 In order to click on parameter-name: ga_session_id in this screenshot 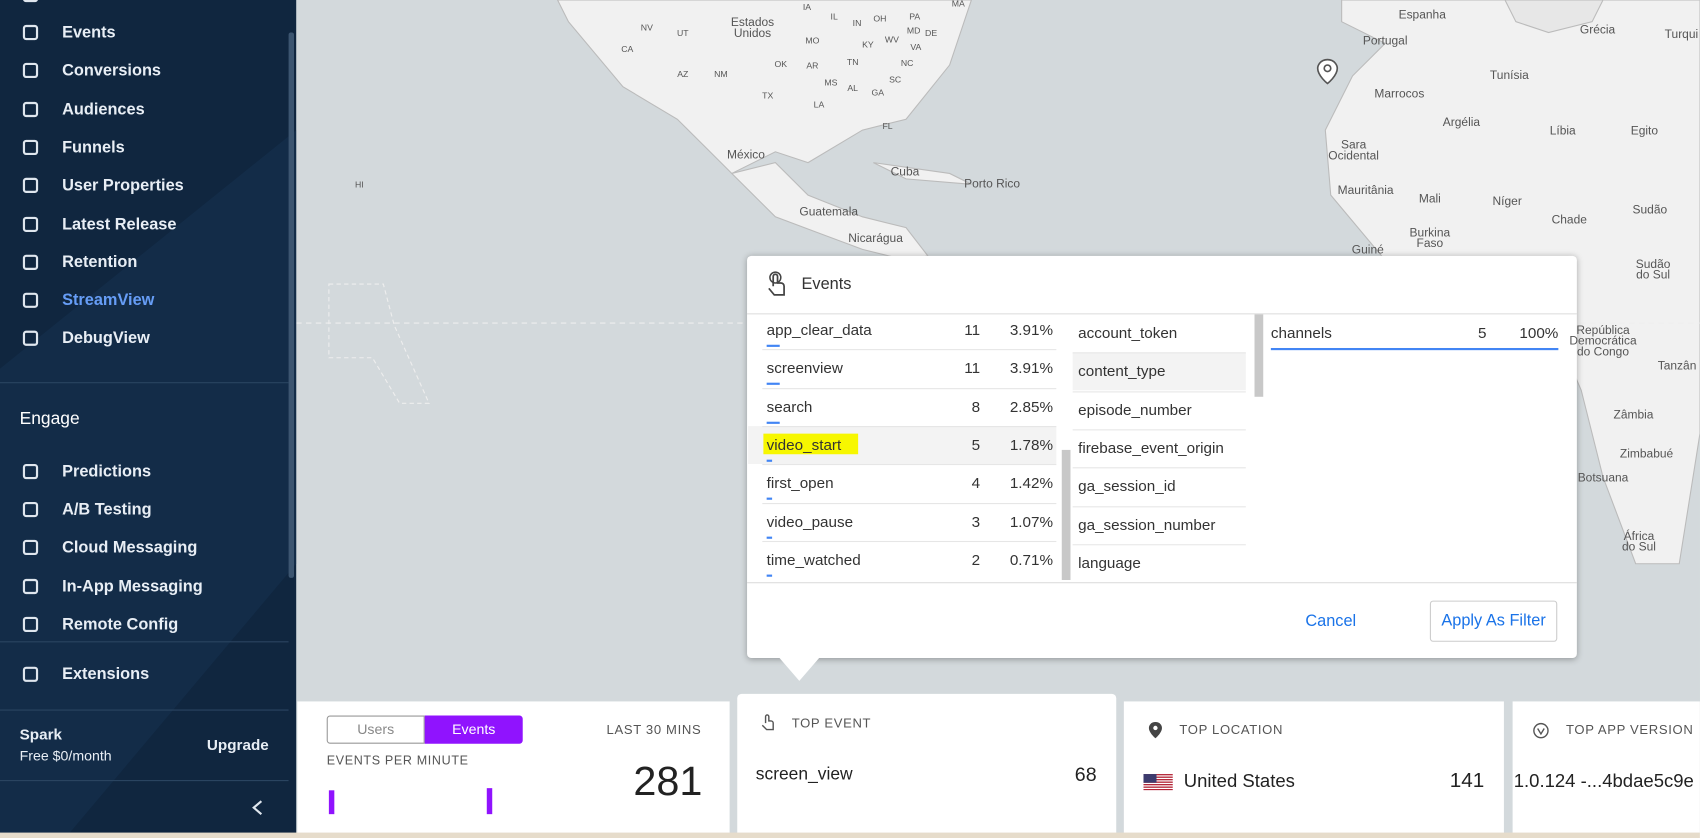, I will do `click(1127, 486)`.